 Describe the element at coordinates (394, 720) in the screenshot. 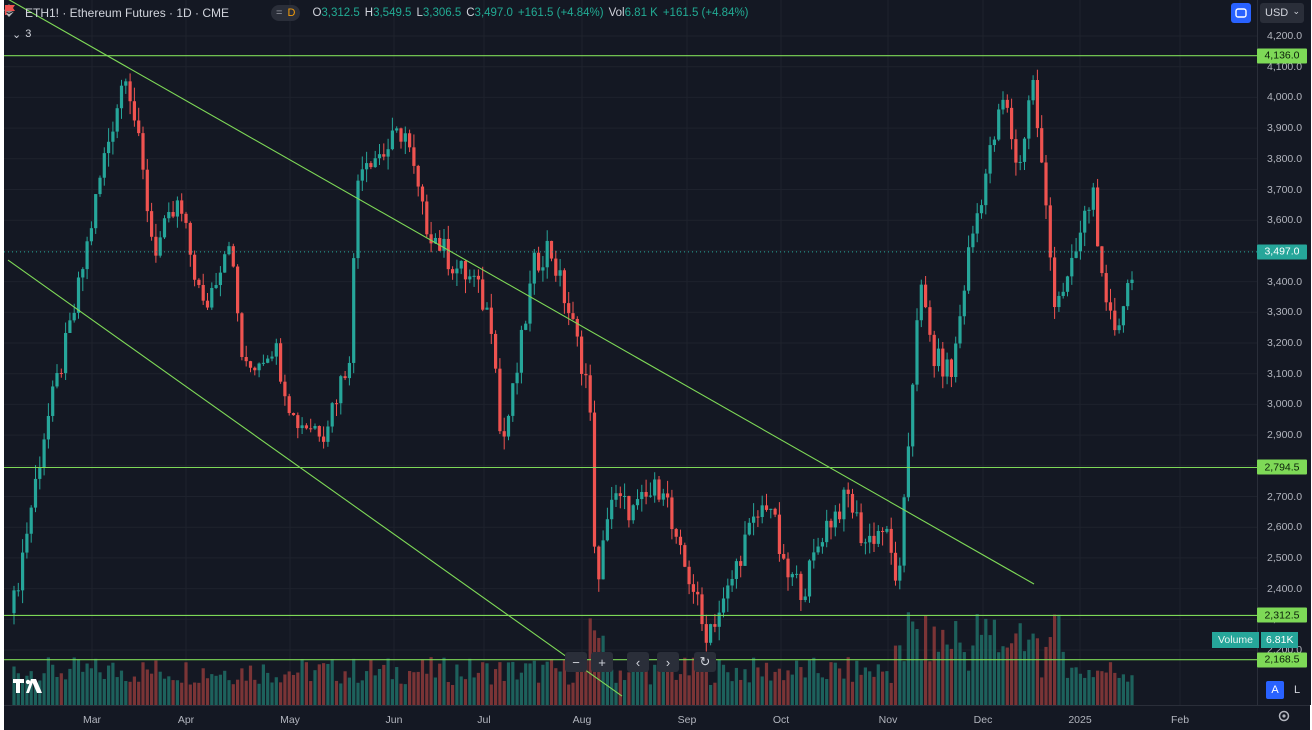

I see `time-tick-label: Jun` at that location.